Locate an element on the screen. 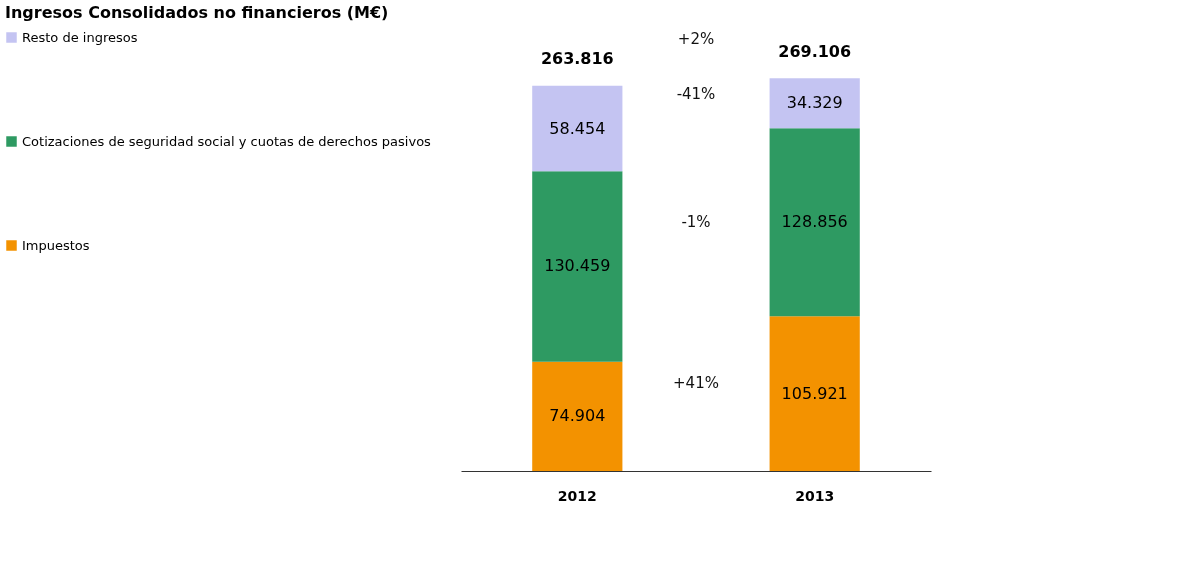 Image resolution: width=1195 pixels, height=585 pixels. data-label: 105.921 is located at coordinates (814, 393).